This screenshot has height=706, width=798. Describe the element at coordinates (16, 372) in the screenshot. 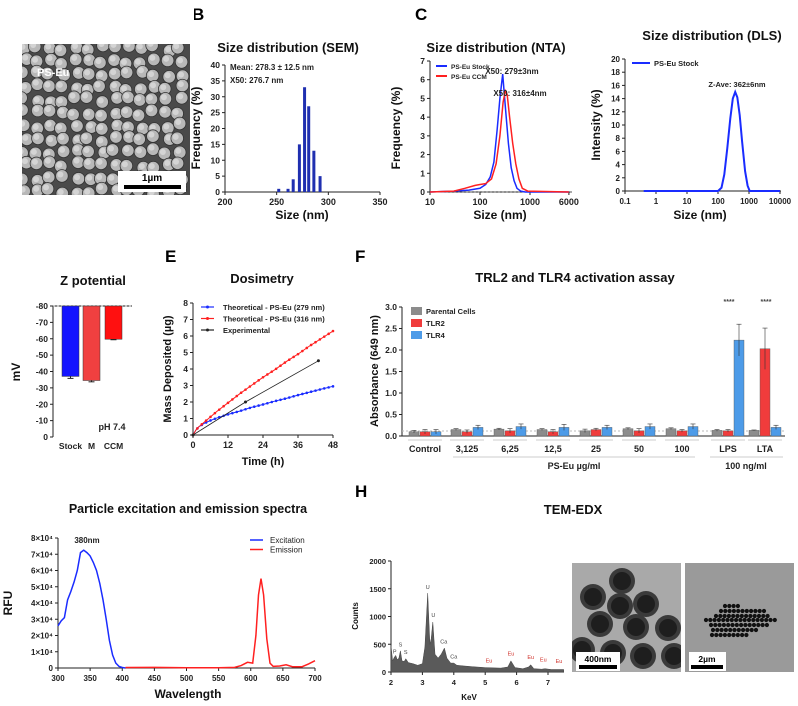

I see `y-axis-label: mV` at that location.